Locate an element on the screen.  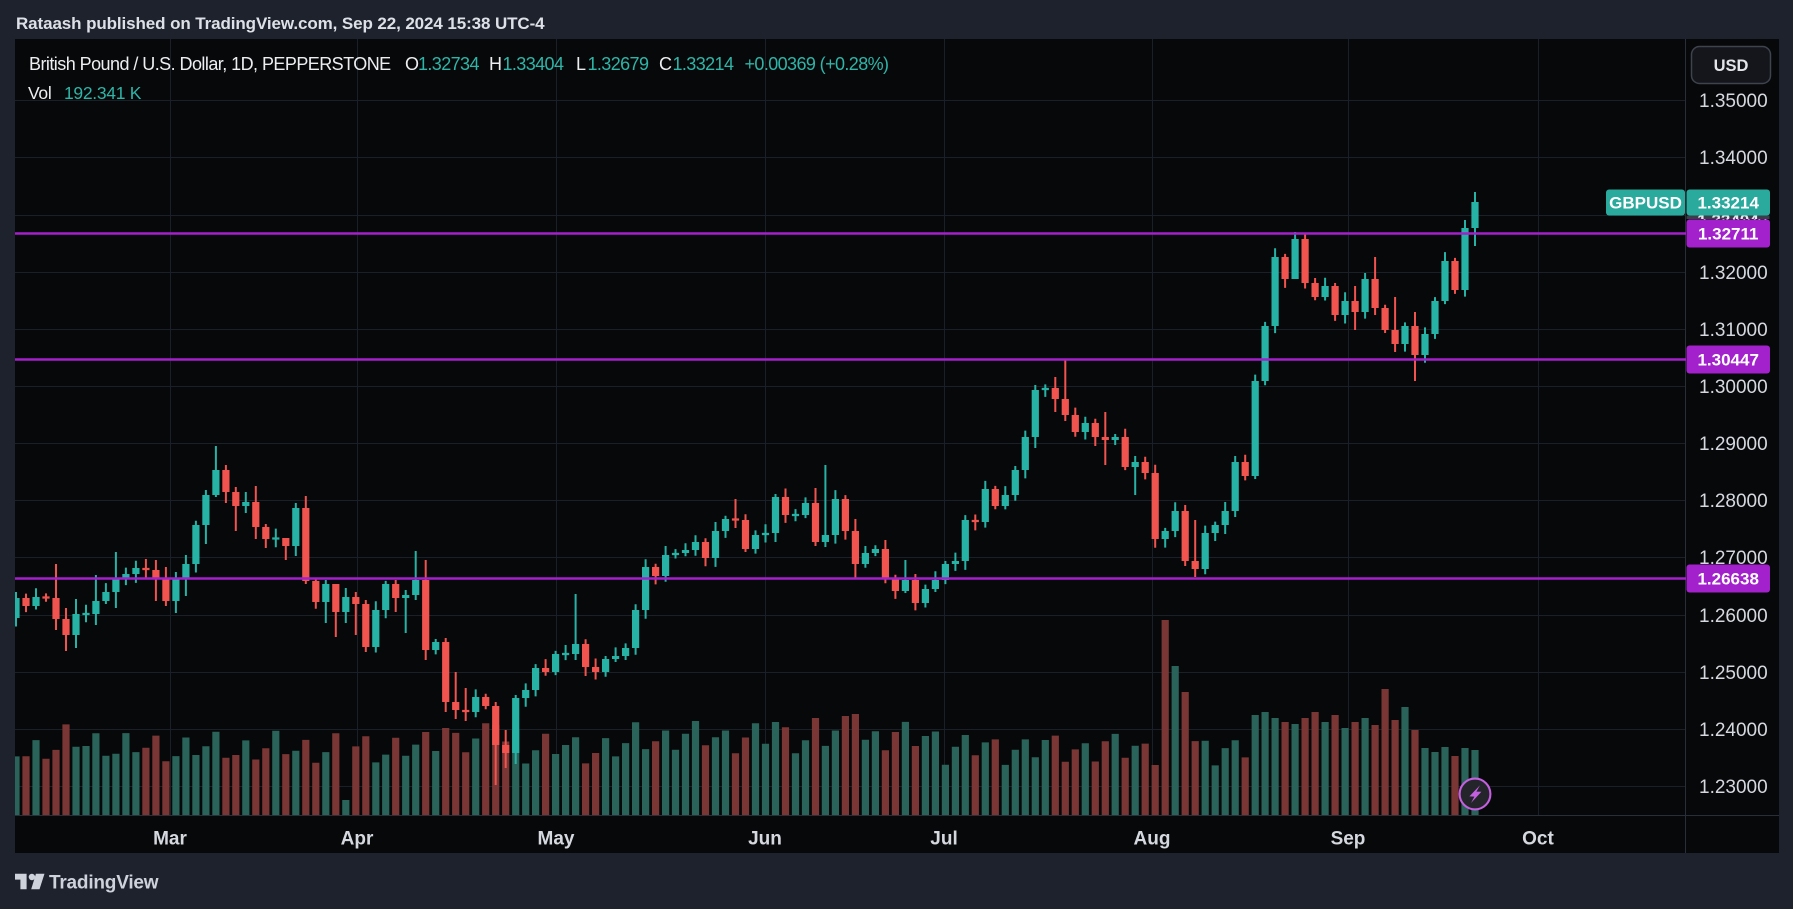
svg-text: 1.30000 is located at coordinates (1733, 387).